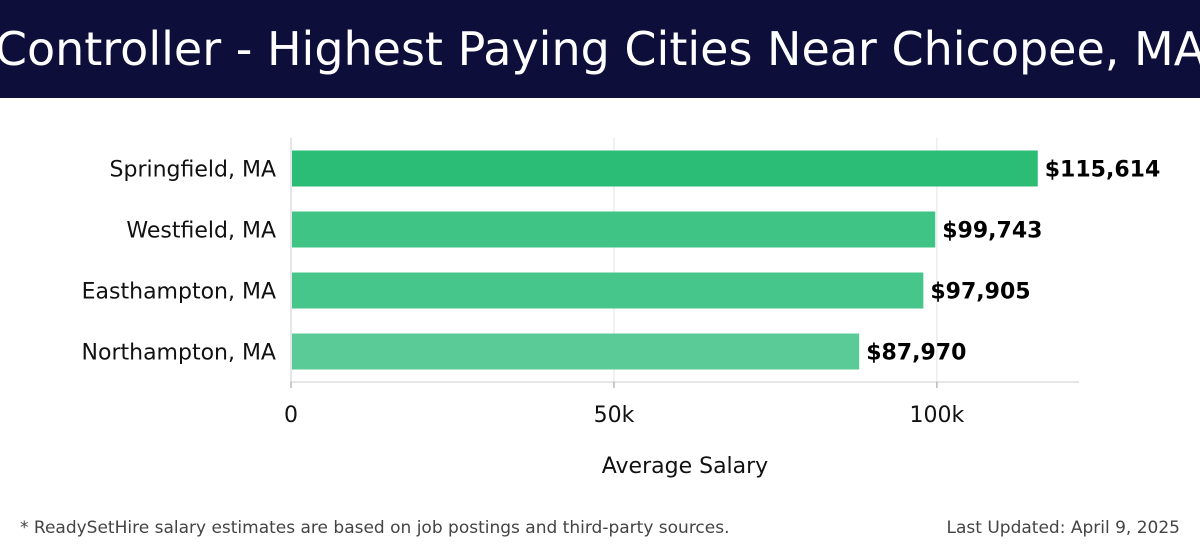 The height and width of the screenshot is (558, 1200). What do you see at coordinates (179, 353) in the screenshot?
I see `category-label-3: Northampton, MA` at bounding box center [179, 353].